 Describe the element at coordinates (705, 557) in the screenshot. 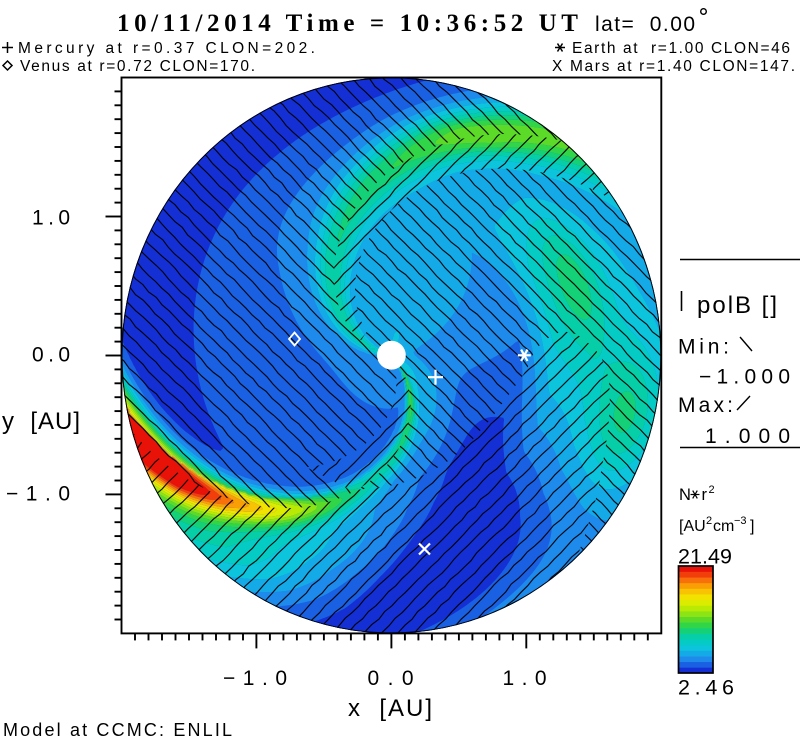

I see `svg-text: 21.49` at that location.